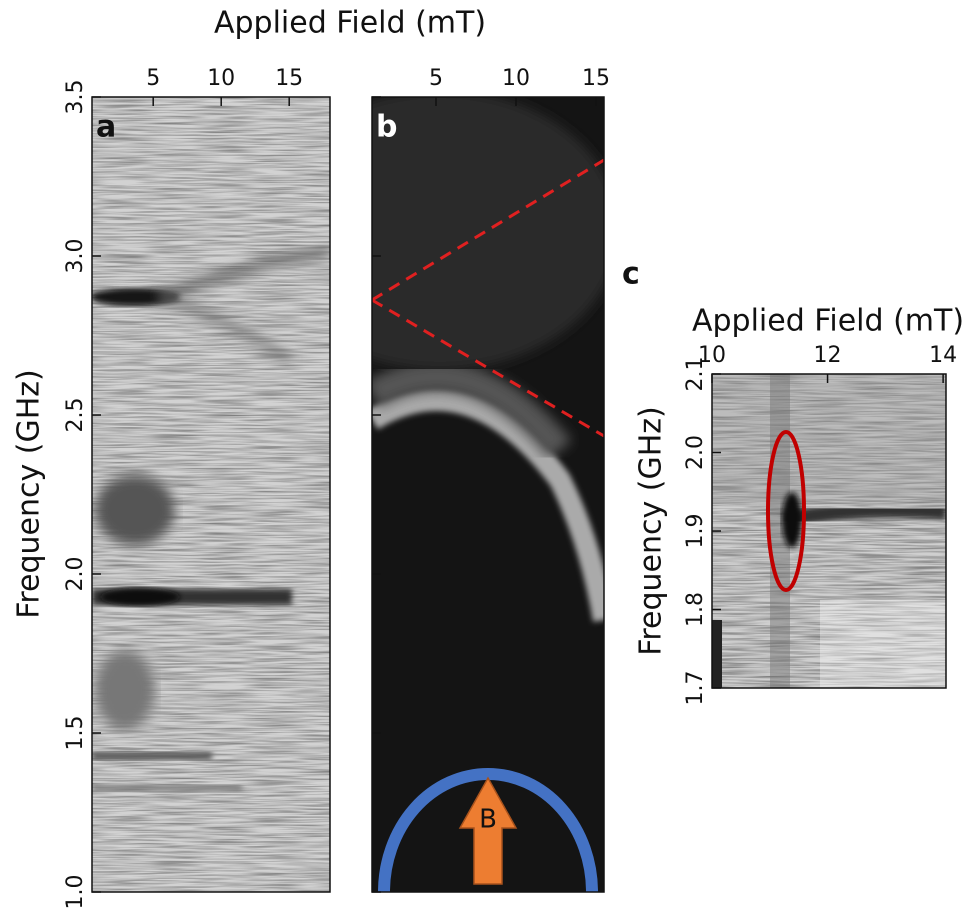 This screenshot has width=974, height=912. I want to click on panel-label: a, so click(106, 127).